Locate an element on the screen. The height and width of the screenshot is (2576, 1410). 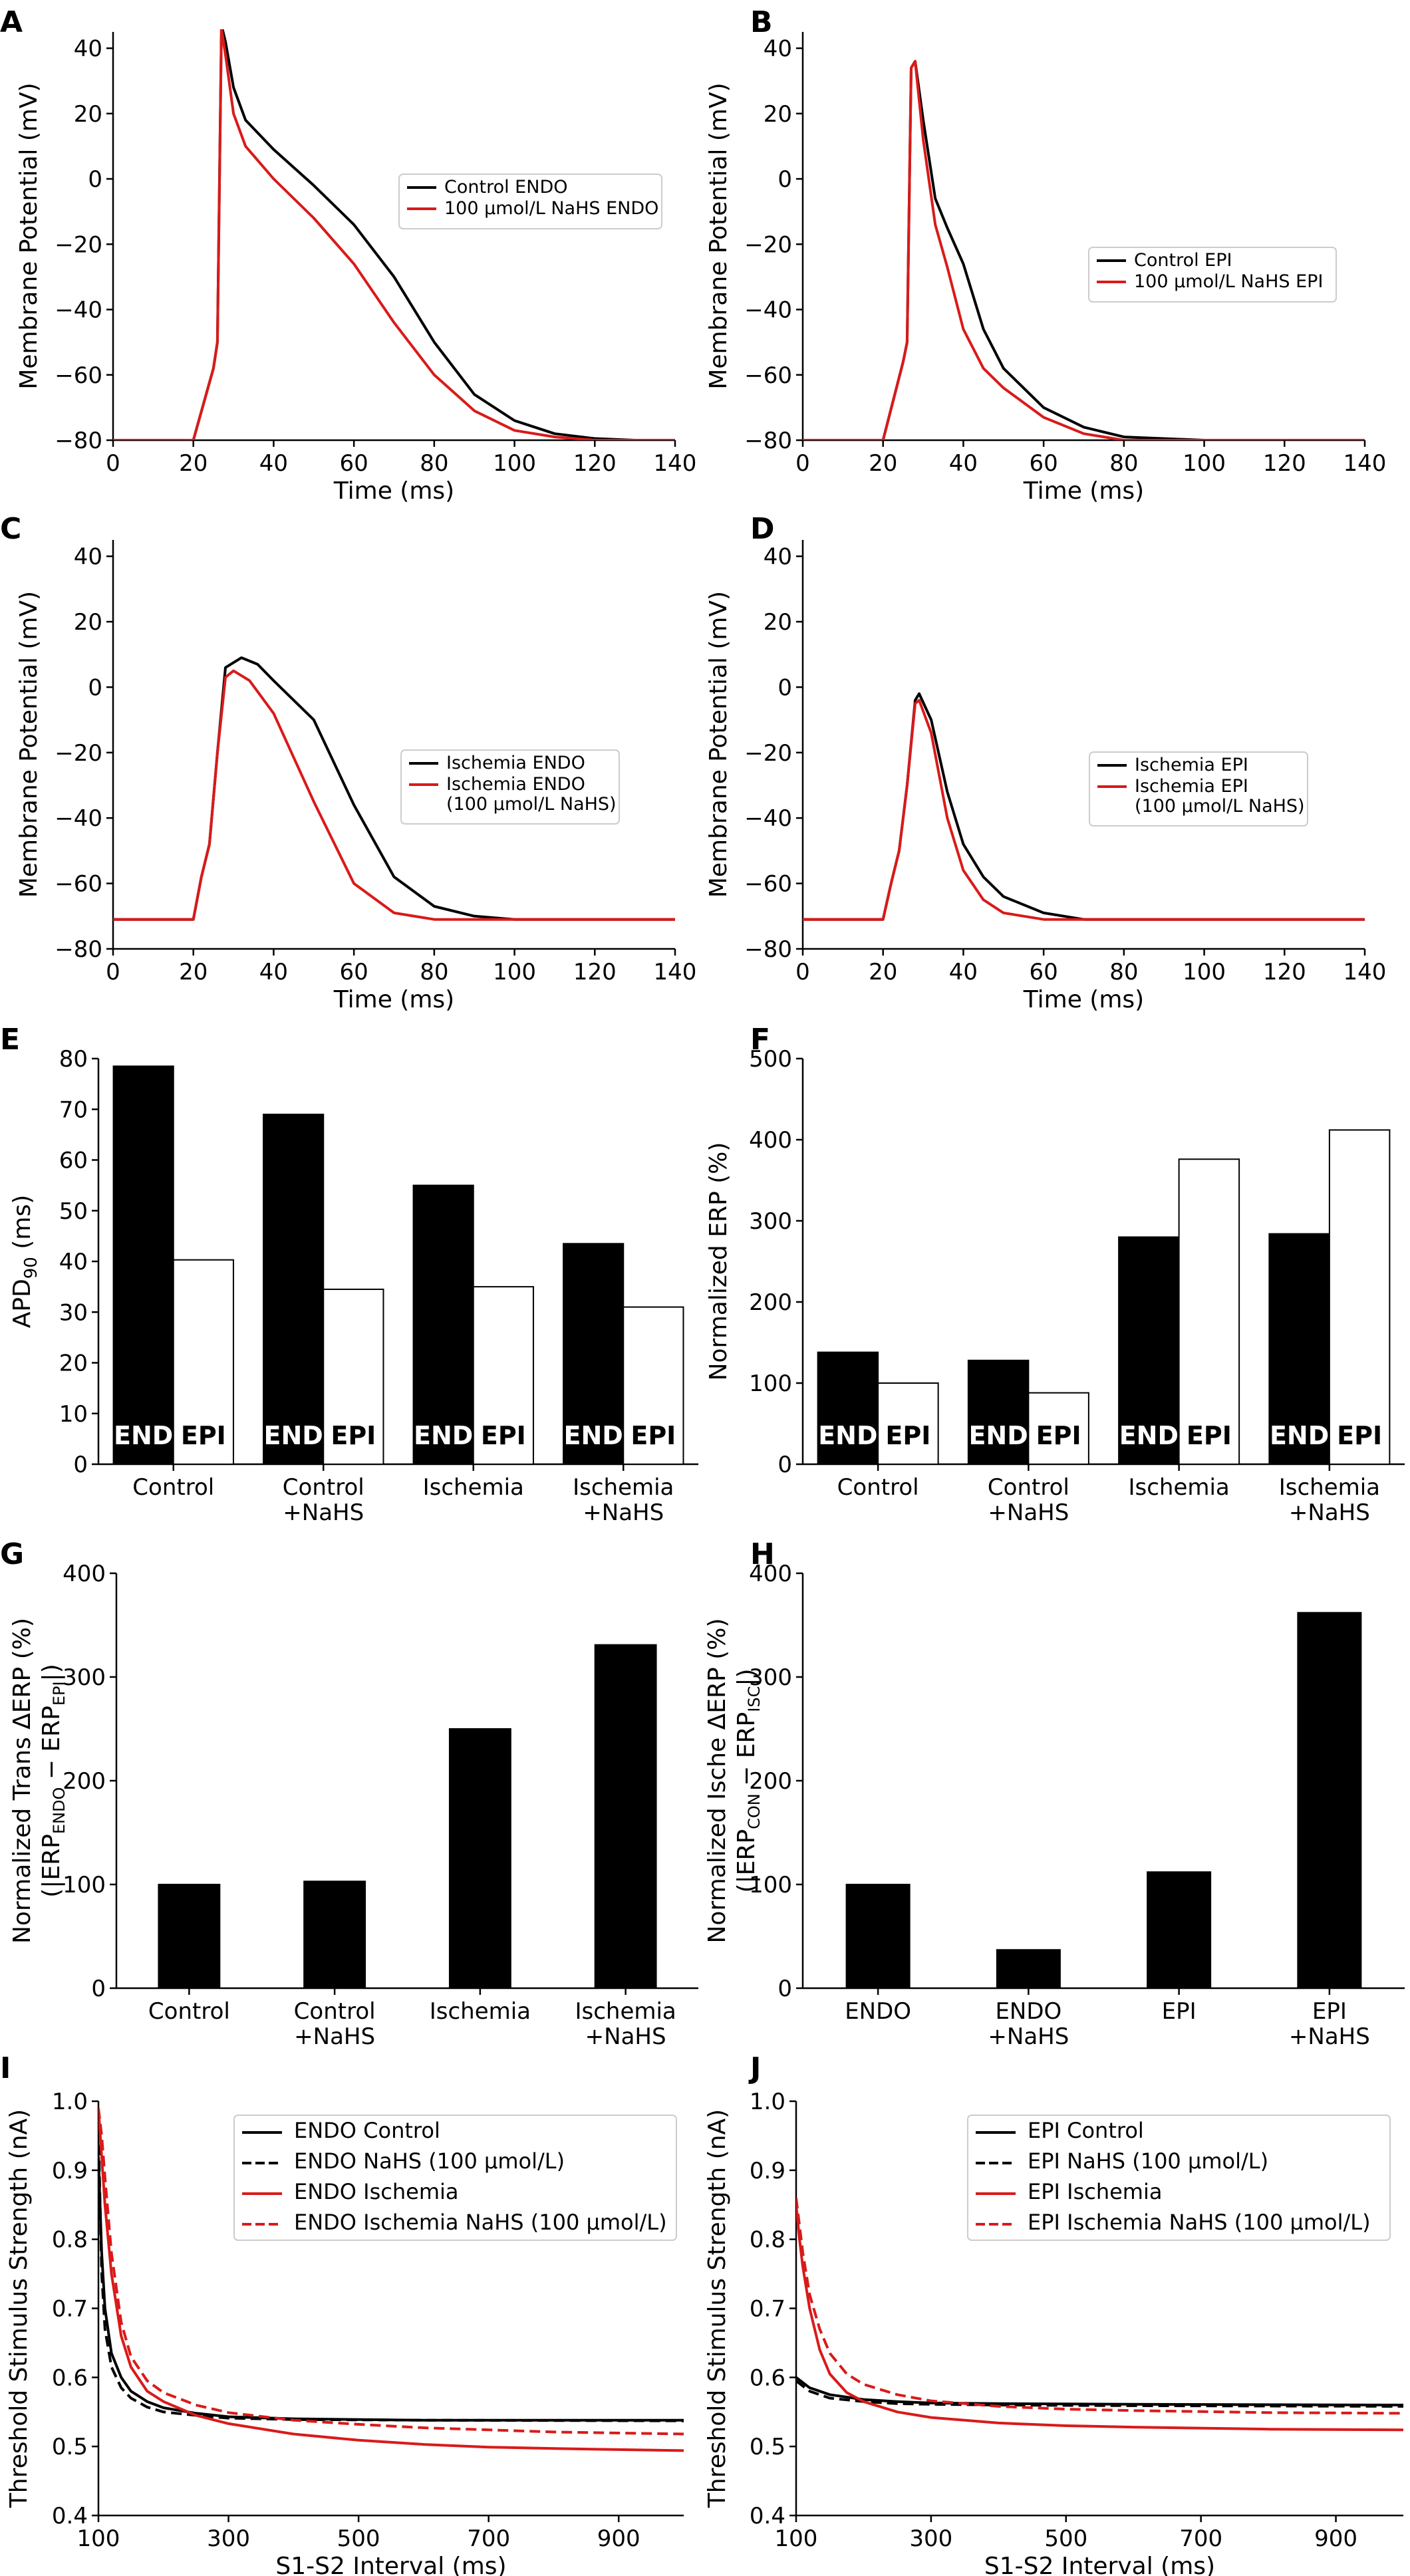
y-tick-label: 50 is located at coordinates (73, 1211).